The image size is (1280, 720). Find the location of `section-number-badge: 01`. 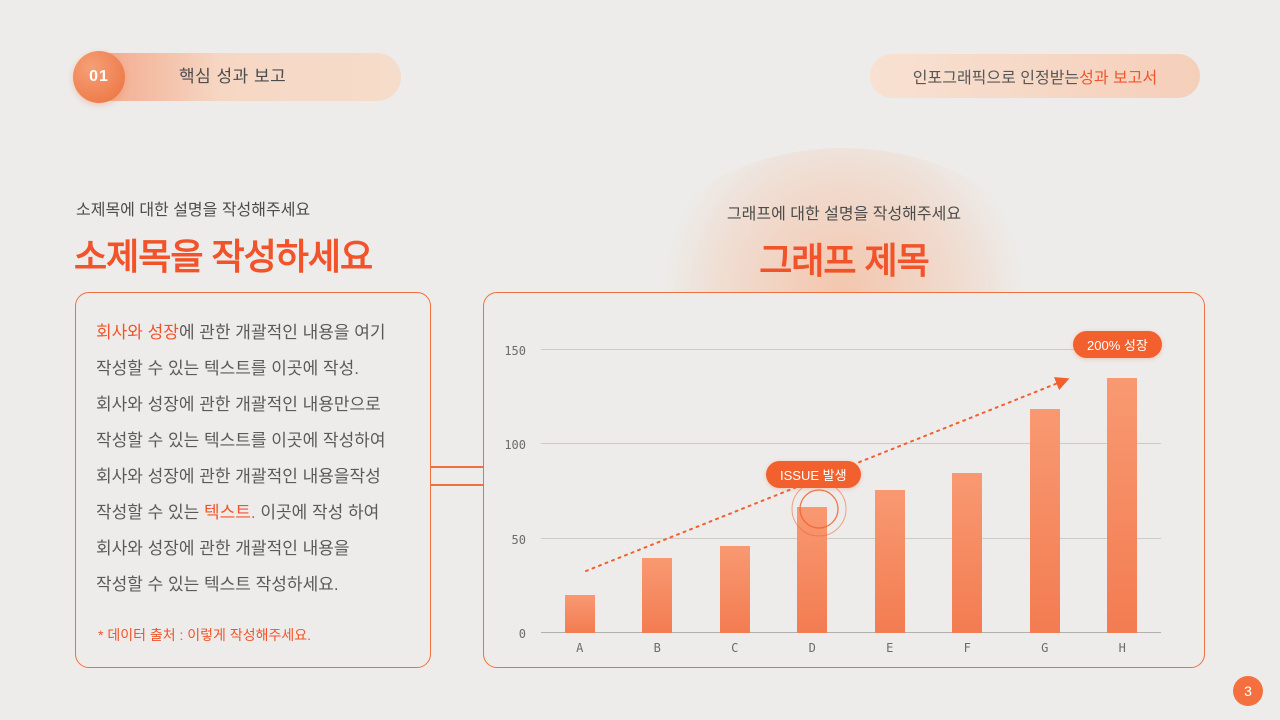

section-number-badge: 01 is located at coordinates (99, 77).